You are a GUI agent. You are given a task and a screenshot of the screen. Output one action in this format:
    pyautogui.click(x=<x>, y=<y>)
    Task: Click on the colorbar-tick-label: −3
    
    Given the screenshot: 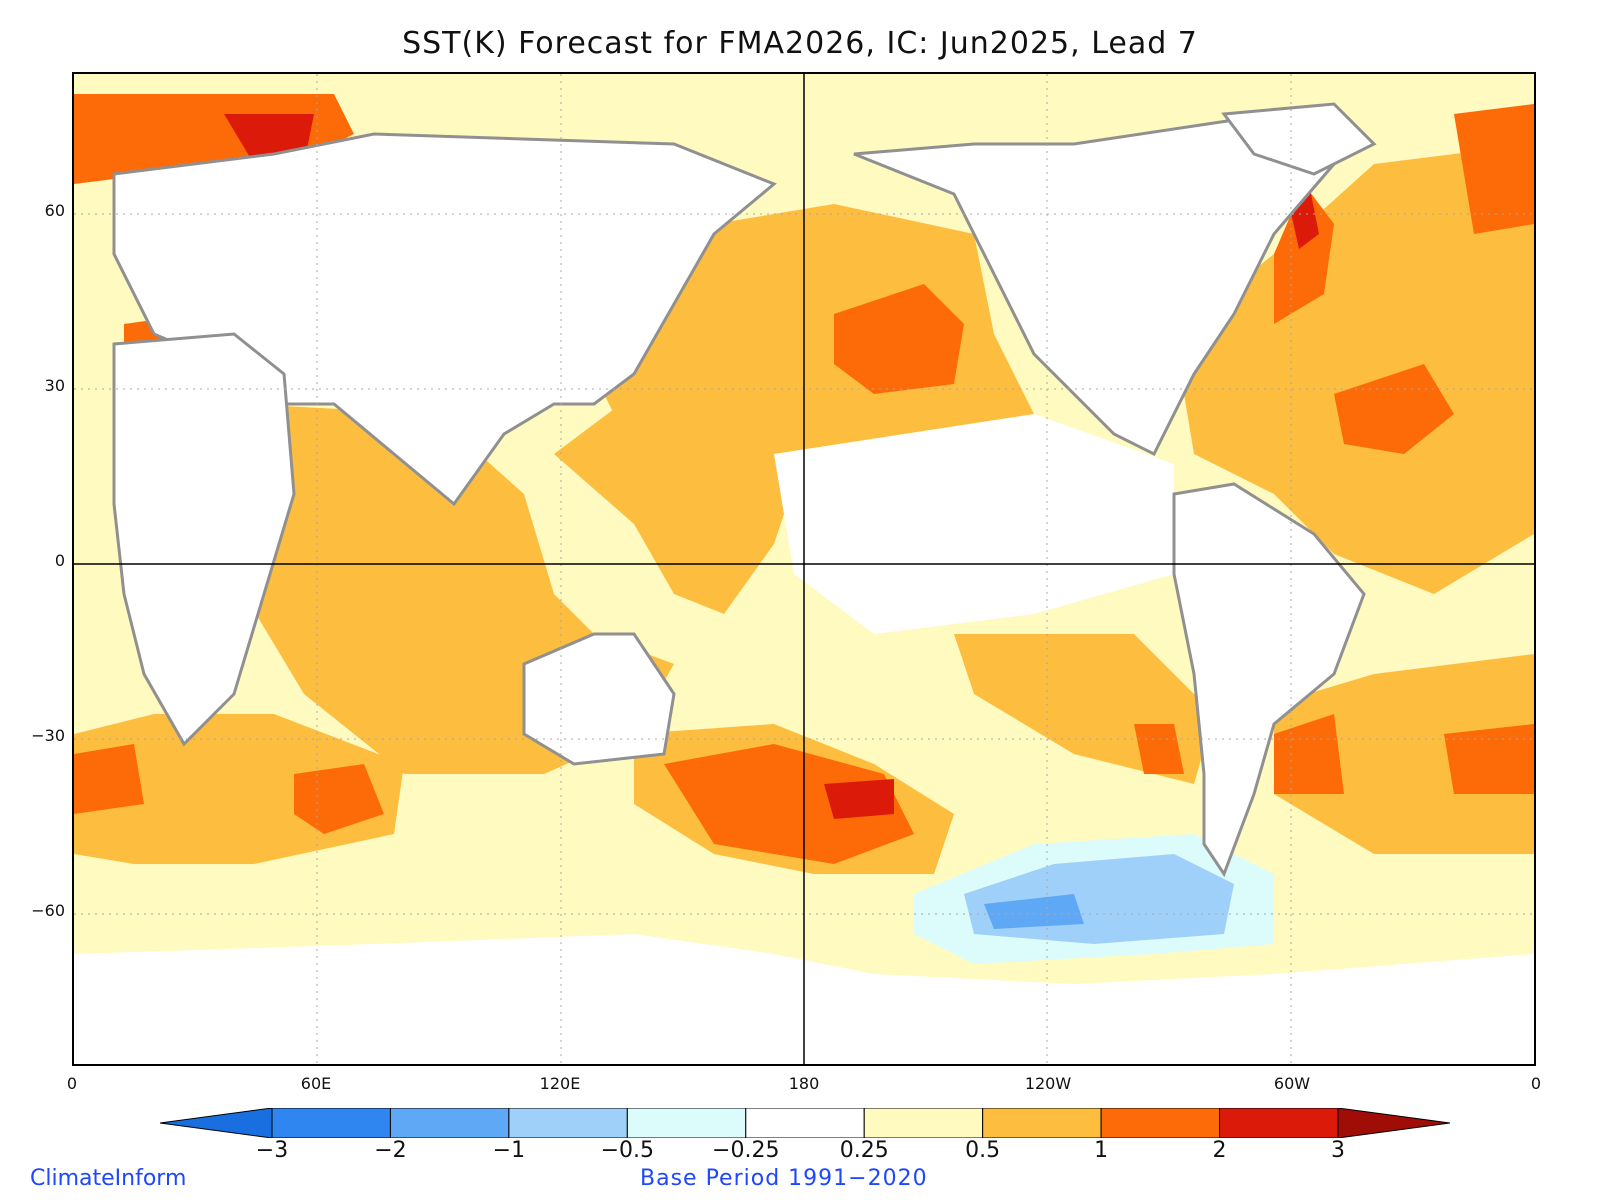 What is the action you would take?
    pyautogui.click(x=272, y=1150)
    